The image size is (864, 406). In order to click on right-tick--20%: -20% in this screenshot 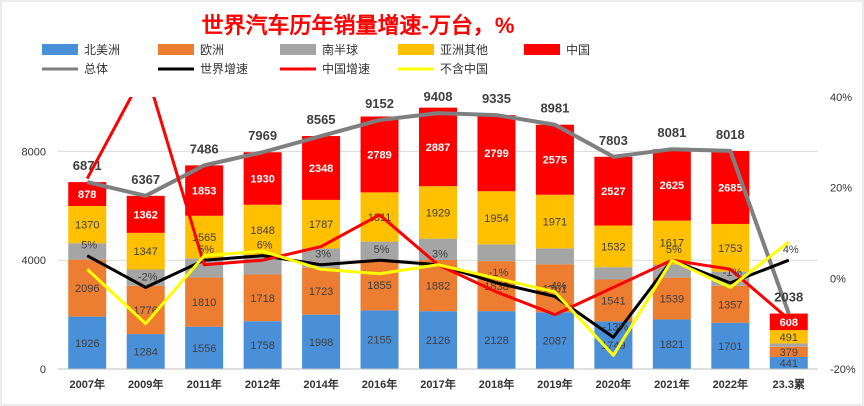, I will do `click(843, 370)`.